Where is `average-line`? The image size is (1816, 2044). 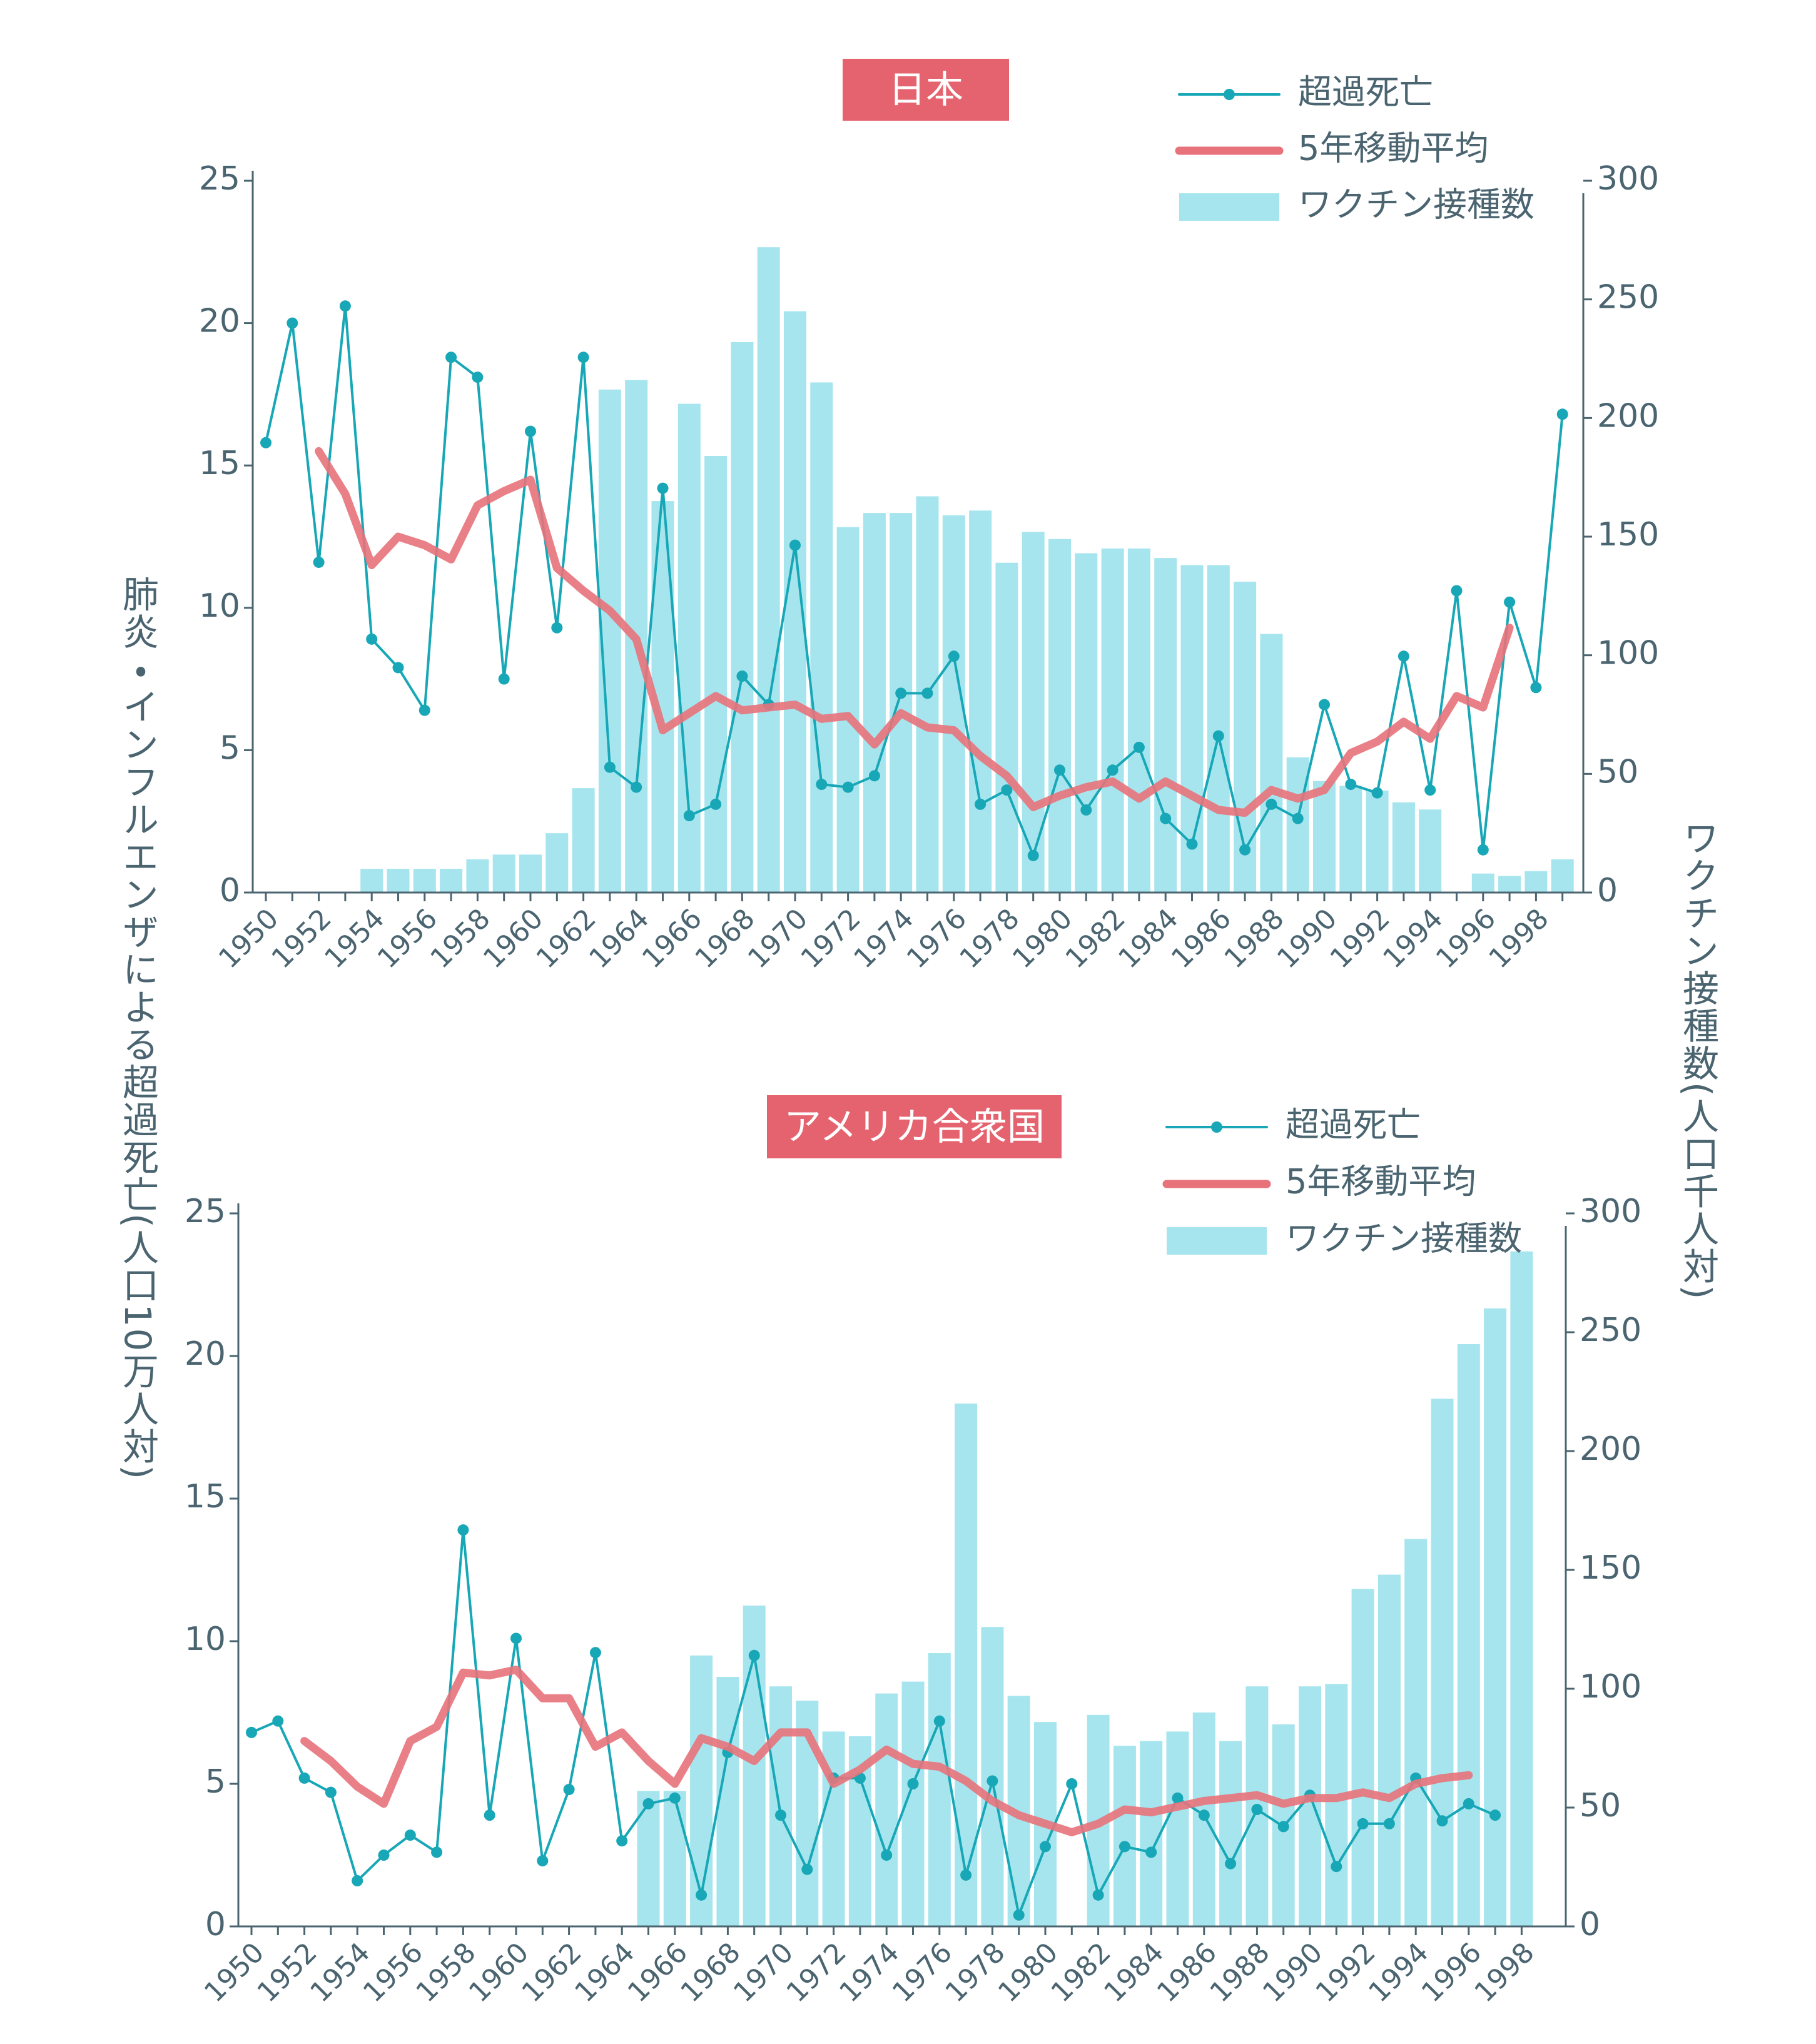 average-line is located at coordinates (914, 632).